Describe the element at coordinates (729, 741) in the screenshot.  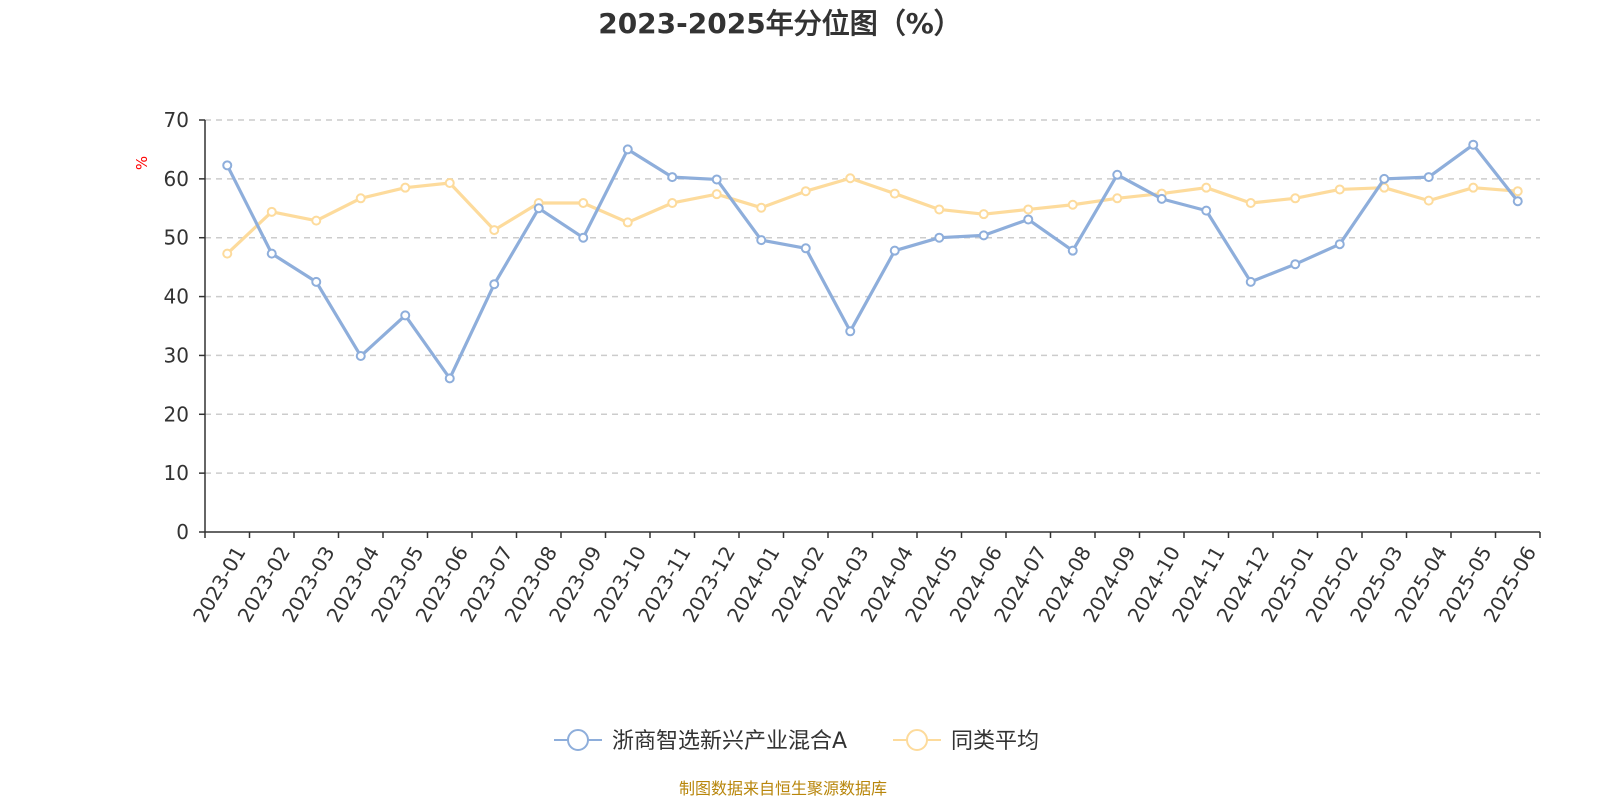
I see `legend-label: 浙商智选新兴产业混合A` at that location.